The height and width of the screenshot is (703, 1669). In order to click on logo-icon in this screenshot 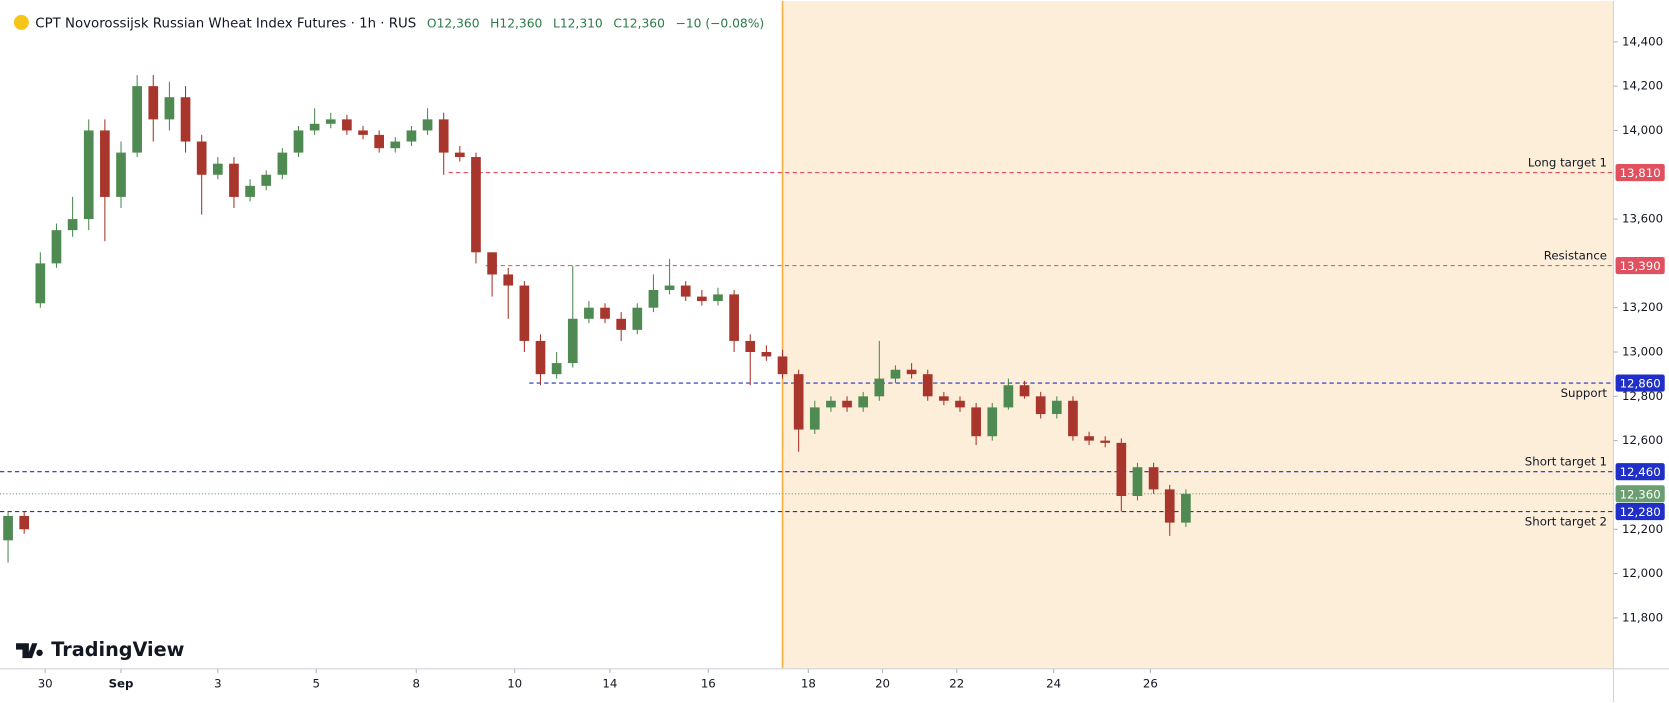, I will do `click(29, 651)`.